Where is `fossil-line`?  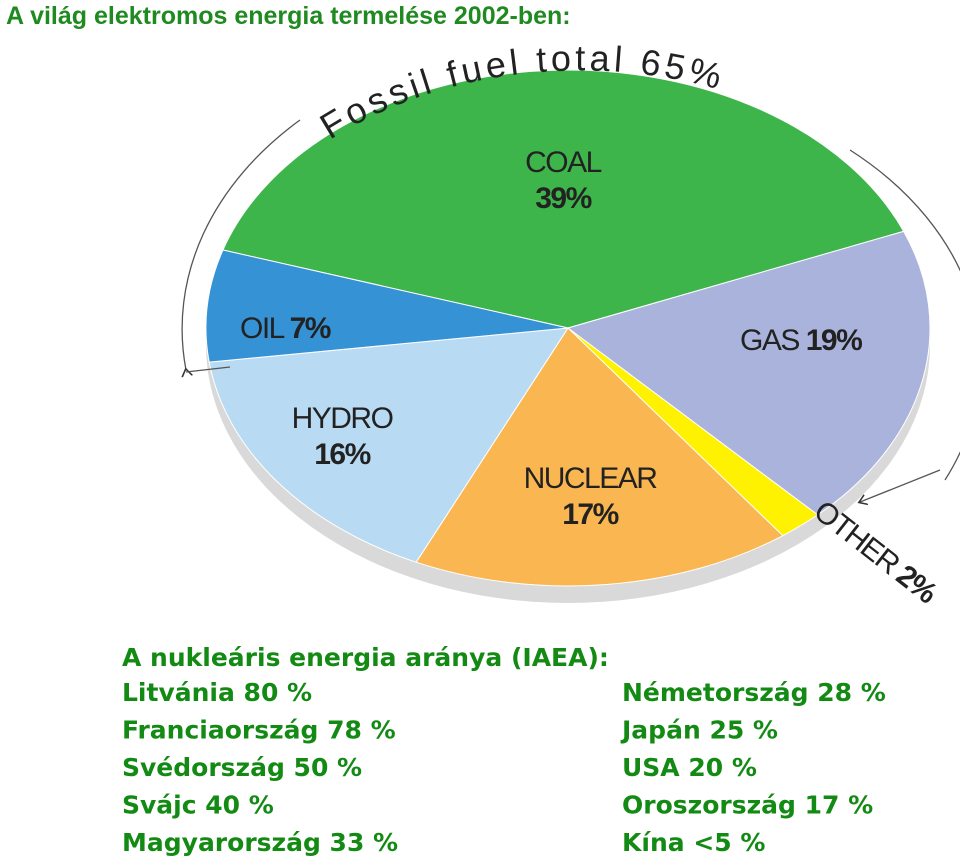
fossil-line is located at coordinates (208, 369).